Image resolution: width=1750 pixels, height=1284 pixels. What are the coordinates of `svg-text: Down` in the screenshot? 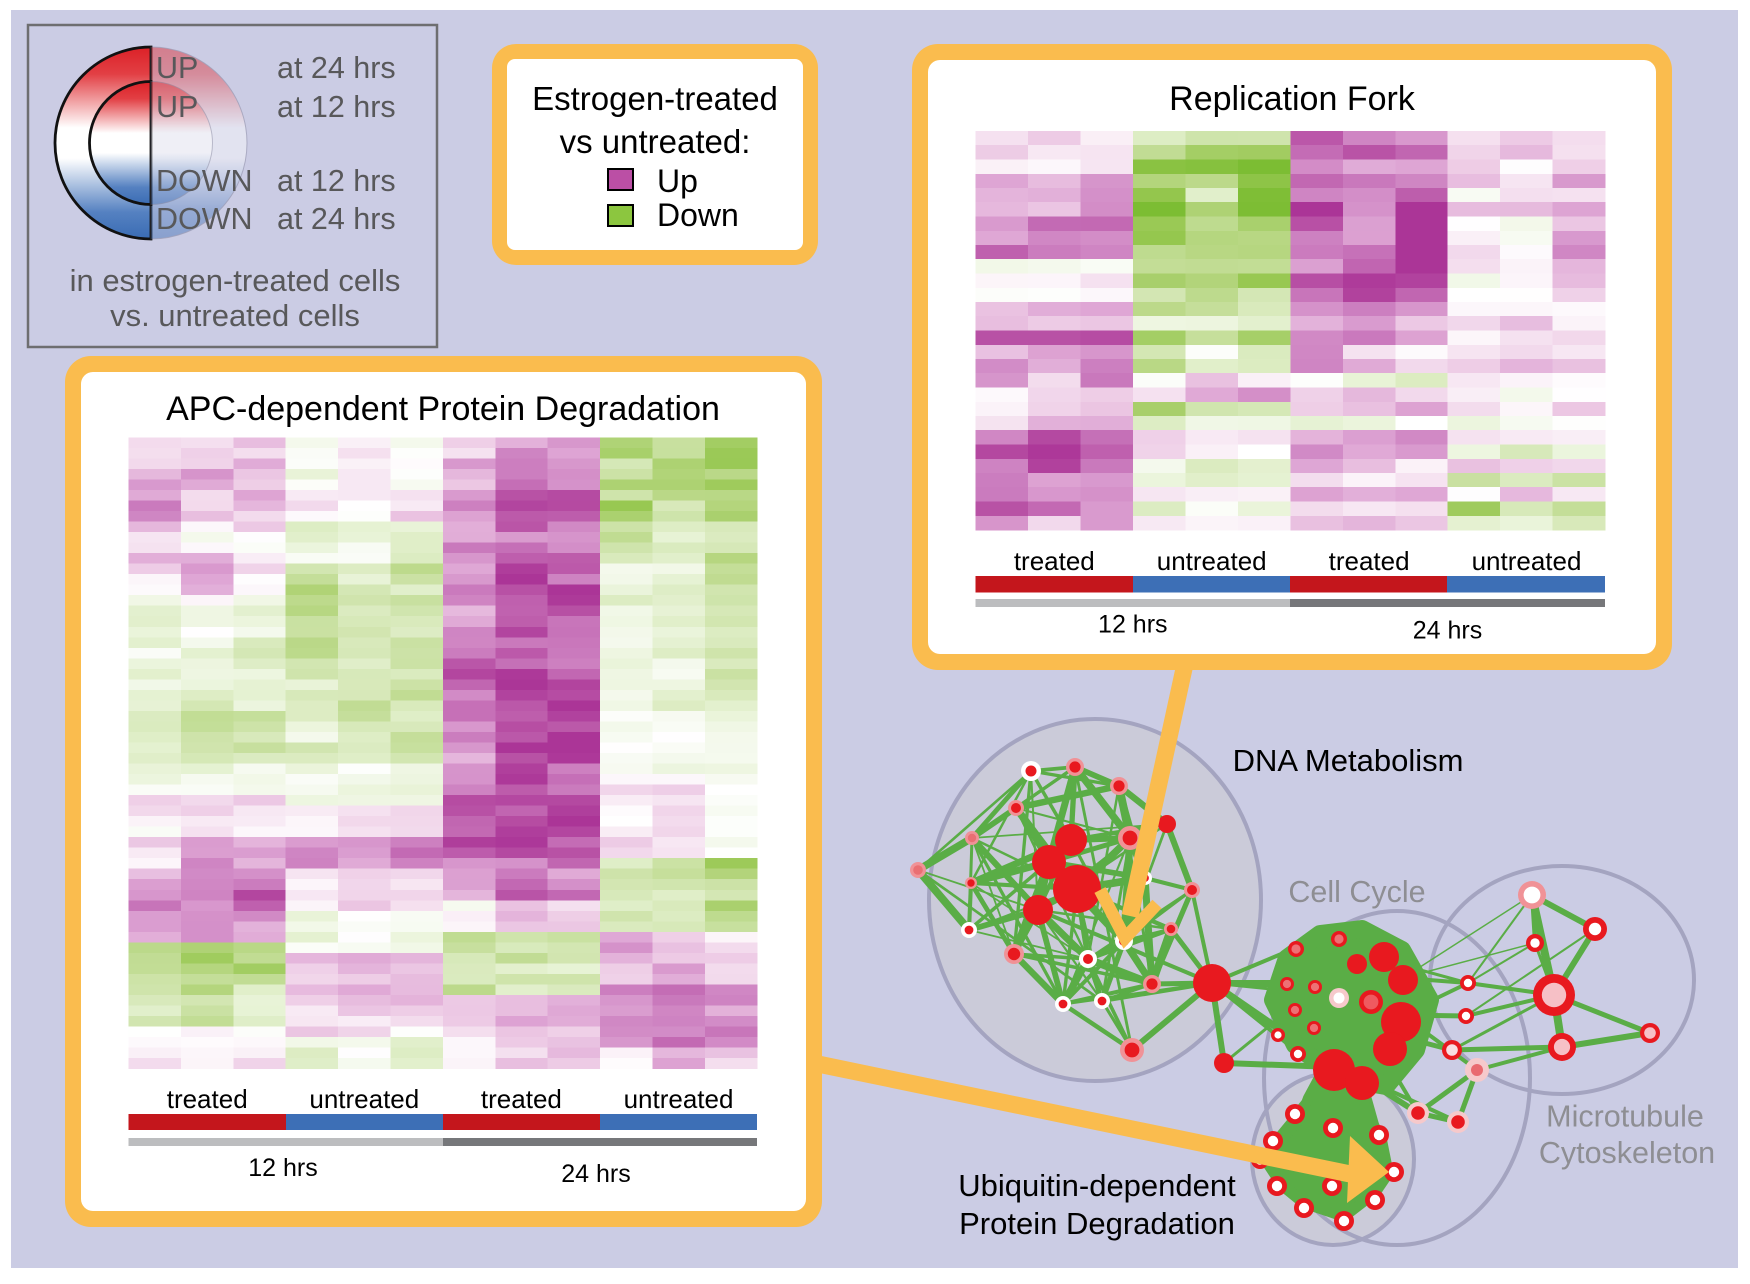 It's located at (698, 215).